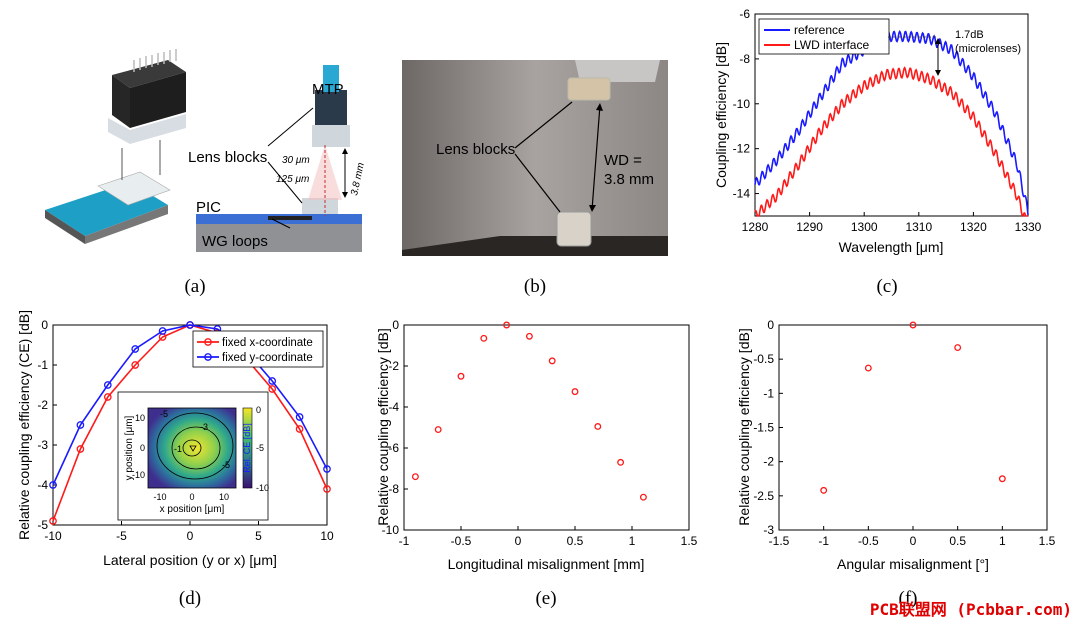 This screenshot has height=622, width=1080. What do you see at coordinates (190, 560) in the screenshot?
I see `panel-d-xlabel: Lateral position (y or x) [μm]` at bounding box center [190, 560].